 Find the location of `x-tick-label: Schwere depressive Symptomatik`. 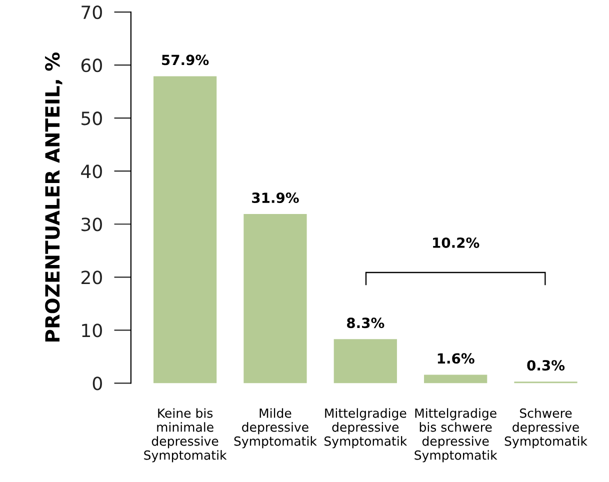

x-tick-label: Schwere depressive Symptomatik is located at coordinates (546, 428).